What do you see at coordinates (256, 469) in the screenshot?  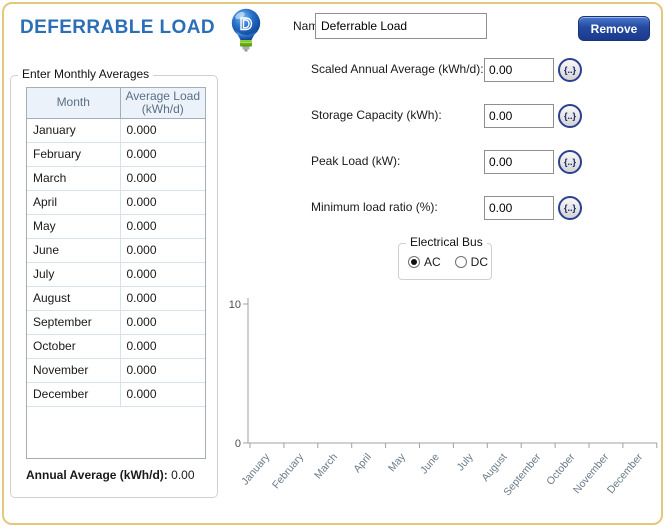 I see `month-label: January` at bounding box center [256, 469].